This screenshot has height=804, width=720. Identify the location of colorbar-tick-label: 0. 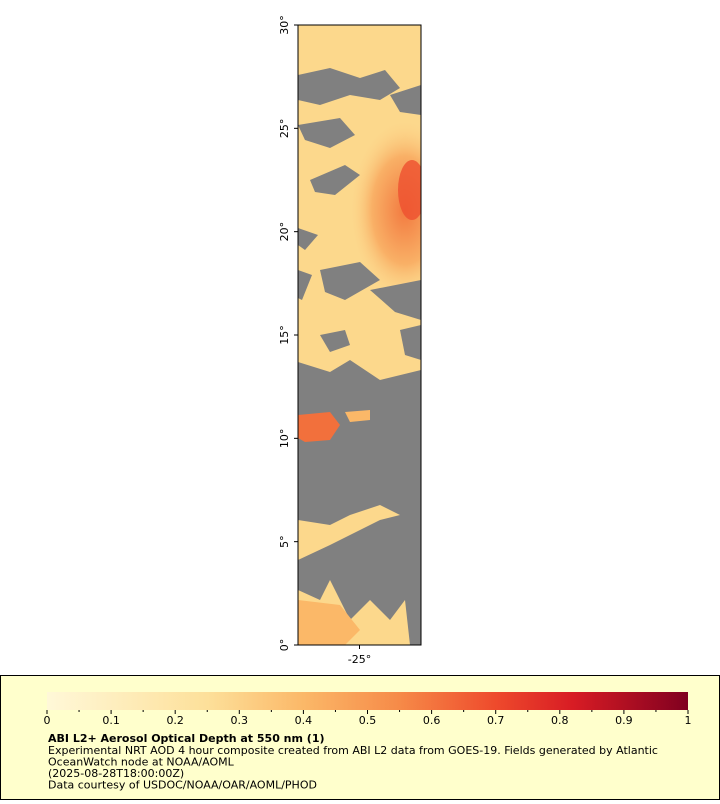
(47, 720).